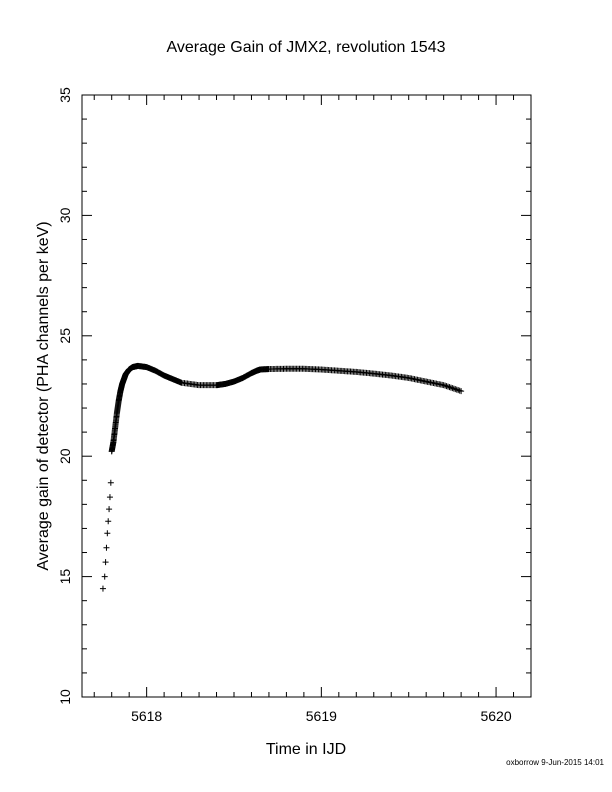  Describe the element at coordinates (65, 456) in the screenshot. I see `y-tick-label: 20` at that location.